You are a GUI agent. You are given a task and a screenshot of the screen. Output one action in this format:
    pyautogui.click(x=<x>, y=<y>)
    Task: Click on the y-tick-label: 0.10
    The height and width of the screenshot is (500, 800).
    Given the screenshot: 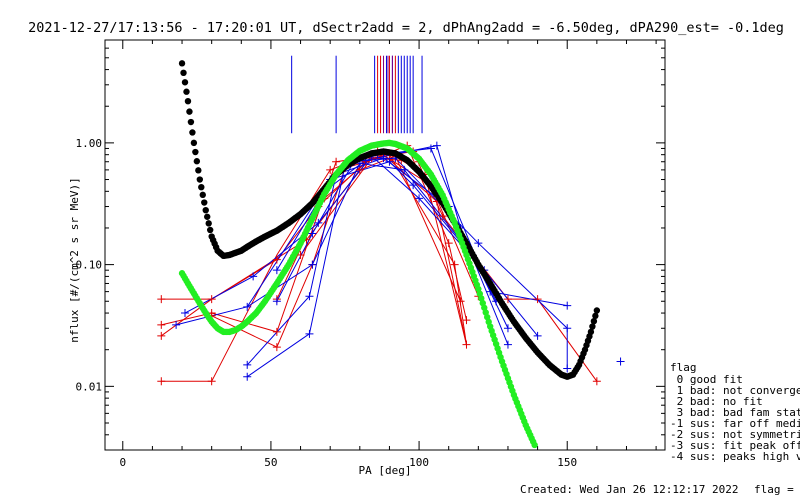 What is the action you would take?
    pyautogui.click(x=89, y=265)
    